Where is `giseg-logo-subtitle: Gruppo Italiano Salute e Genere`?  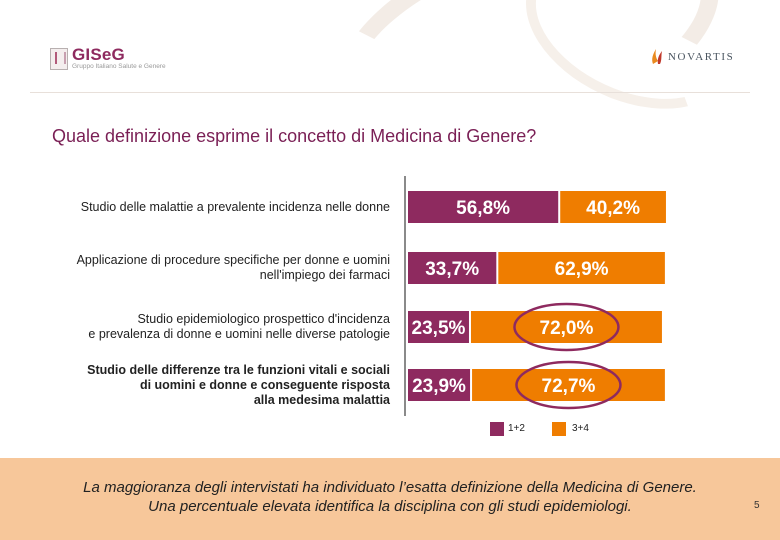
giseg-logo-subtitle: Gruppo Italiano Salute e Genere is located at coordinates (119, 66).